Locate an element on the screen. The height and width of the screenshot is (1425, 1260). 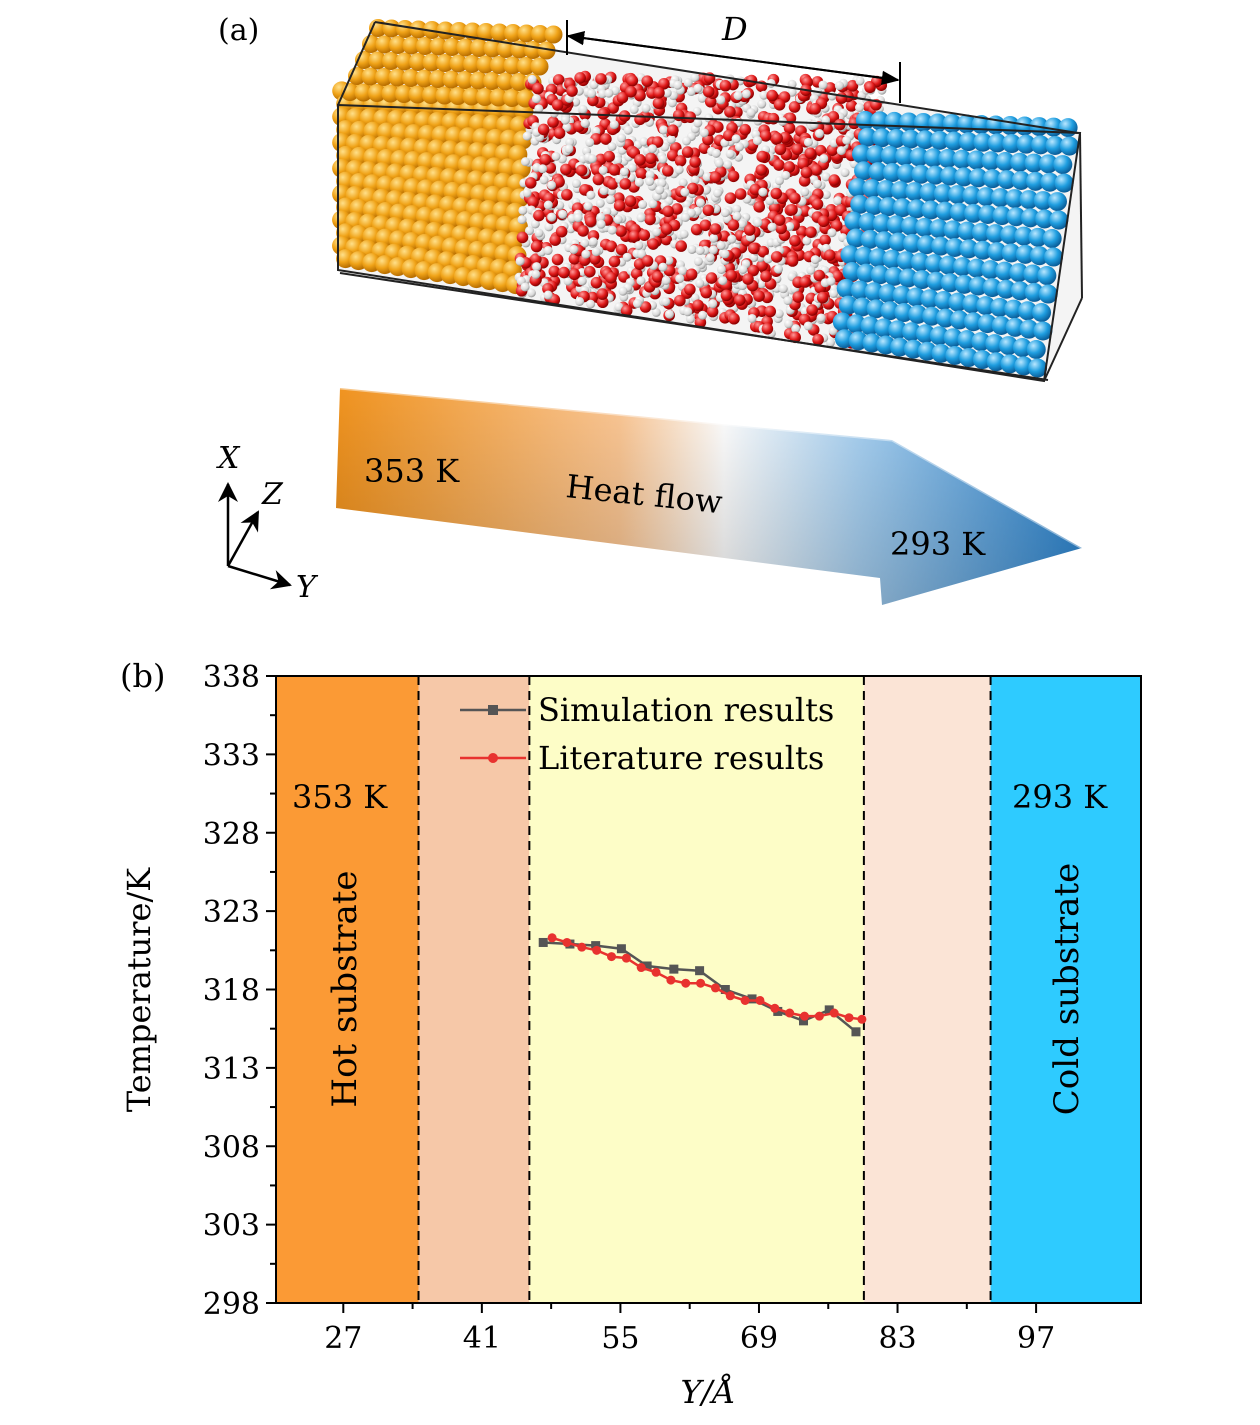
x-axis-title: Y/Å is located at coordinates (707, 1392).